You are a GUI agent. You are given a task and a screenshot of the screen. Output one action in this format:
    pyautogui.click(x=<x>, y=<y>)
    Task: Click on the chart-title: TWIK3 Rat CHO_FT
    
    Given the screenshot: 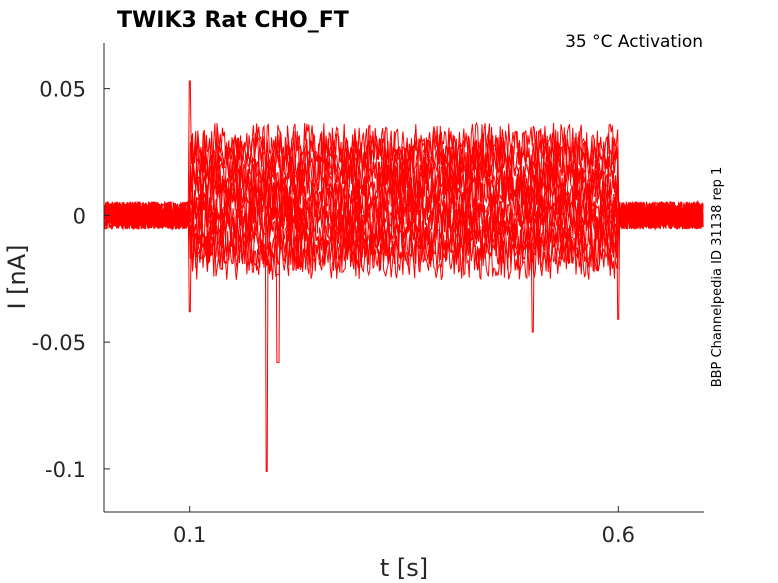 What is the action you would take?
    pyautogui.click(x=233, y=20)
    